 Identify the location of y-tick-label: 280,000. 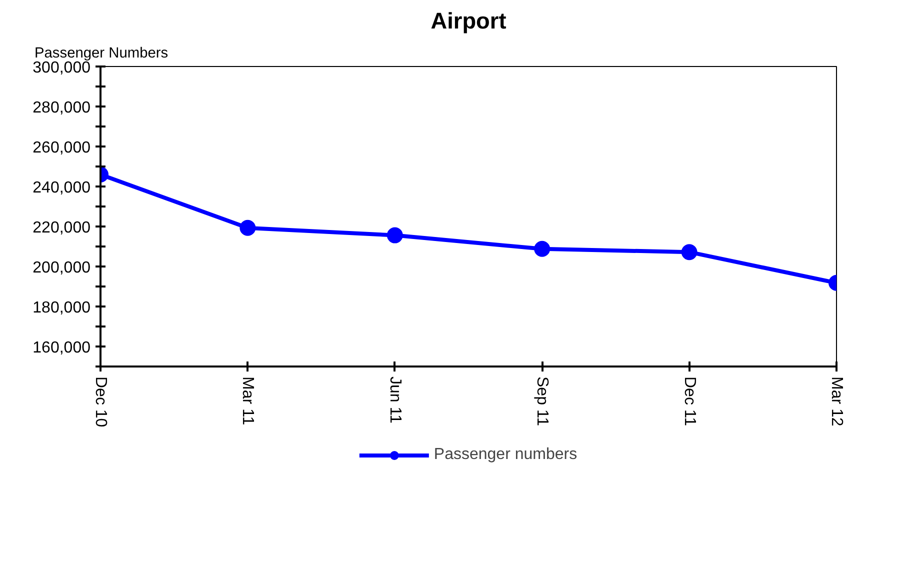
(61, 108).